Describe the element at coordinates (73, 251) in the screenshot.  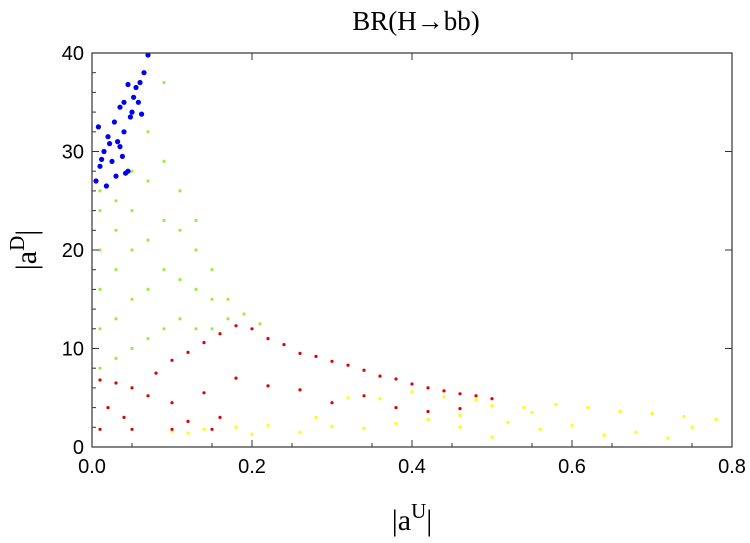
I see `y-tick-label: 20` at that location.